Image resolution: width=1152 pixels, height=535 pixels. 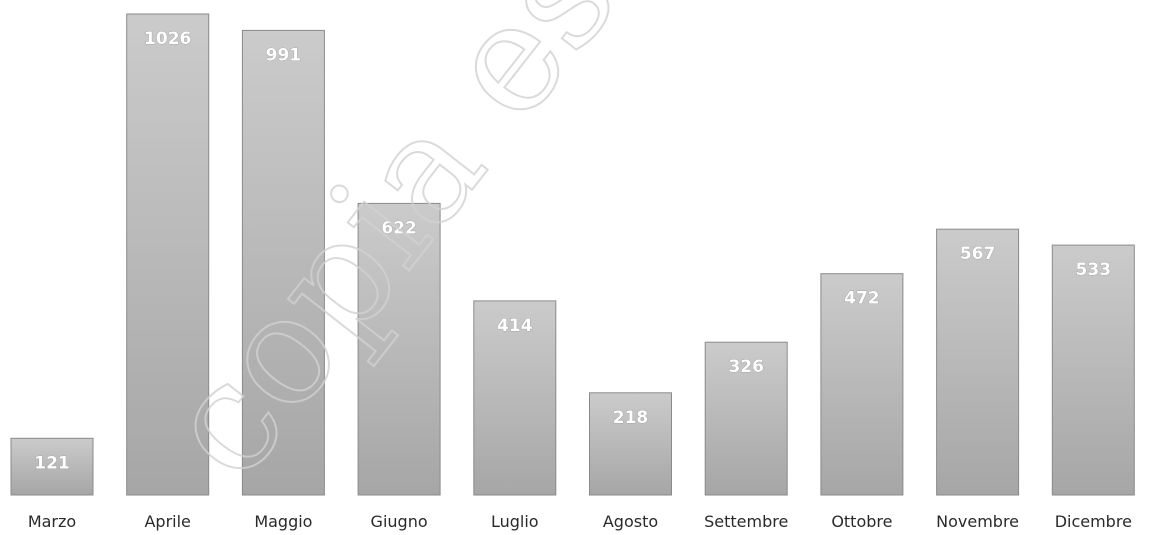 What do you see at coordinates (746, 367) in the screenshot?
I see `value-label-settembre: 326` at bounding box center [746, 367].